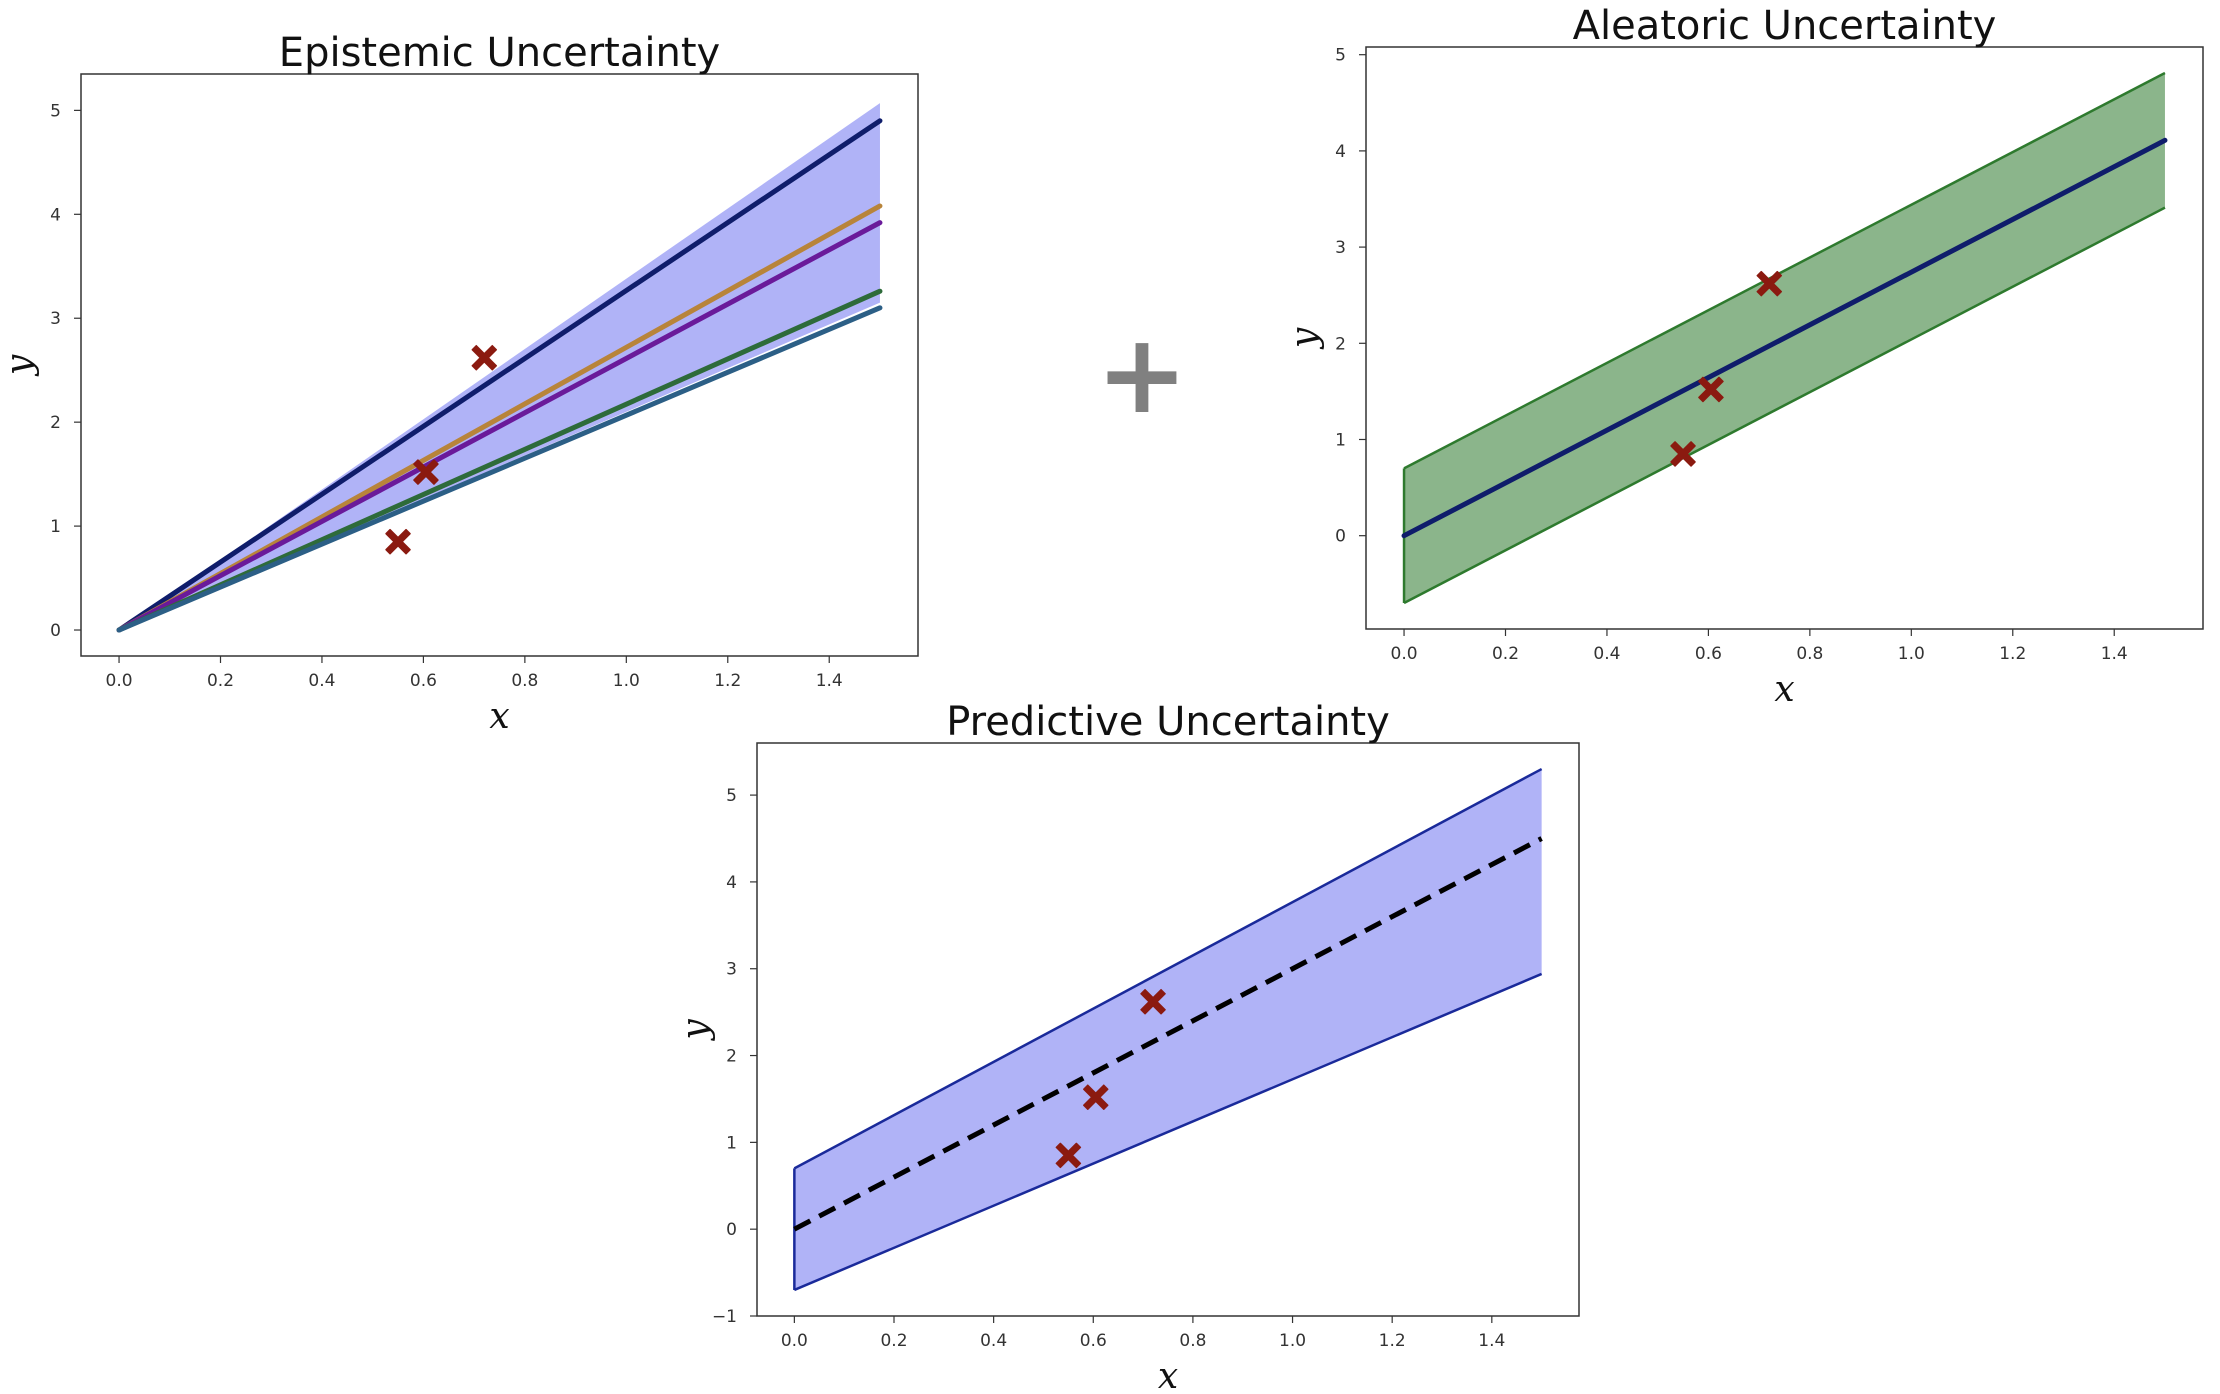 The height and width of the screenshot is (1394, 2220). I want to click on plus-operator: +, so click(1142, 374).